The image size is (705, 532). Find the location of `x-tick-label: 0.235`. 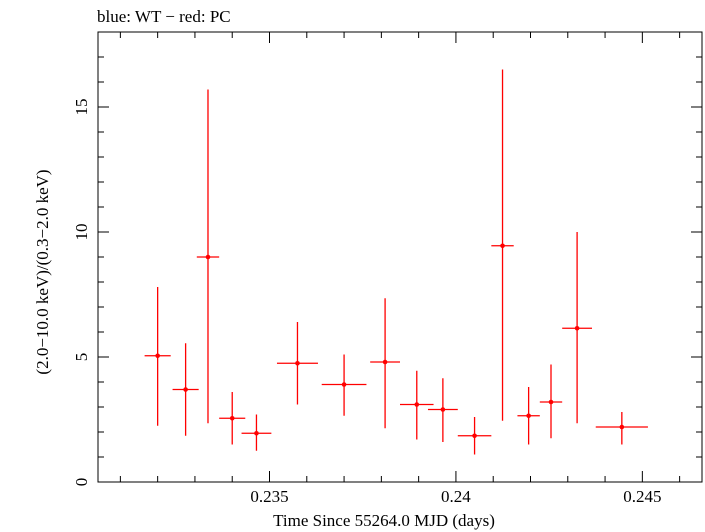

x-tick-label: 0.235 is located at coordinates (269, 496).